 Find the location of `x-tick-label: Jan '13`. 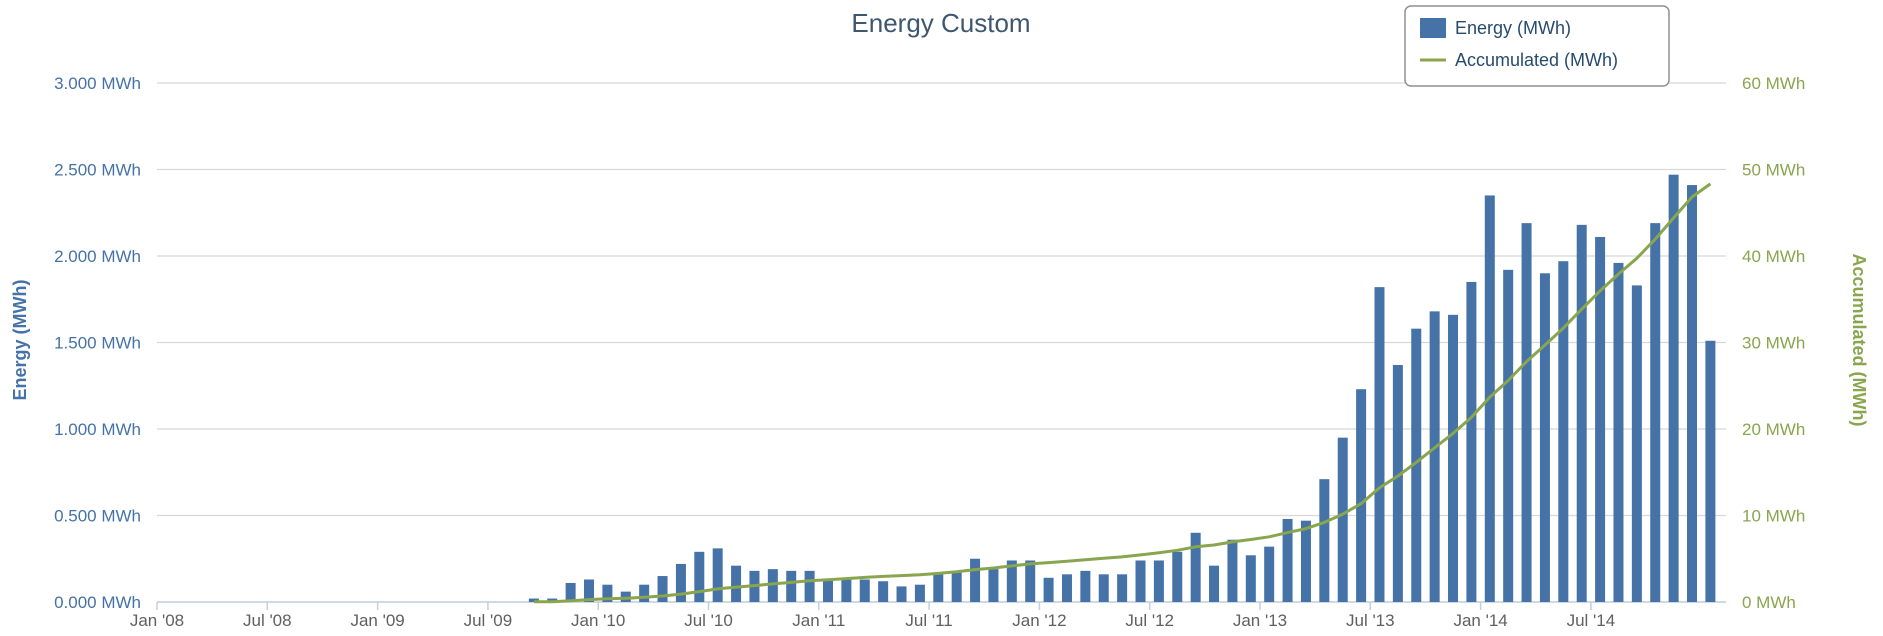

x-tick-label: Jan '13 is located at coordinates (1260, 620).